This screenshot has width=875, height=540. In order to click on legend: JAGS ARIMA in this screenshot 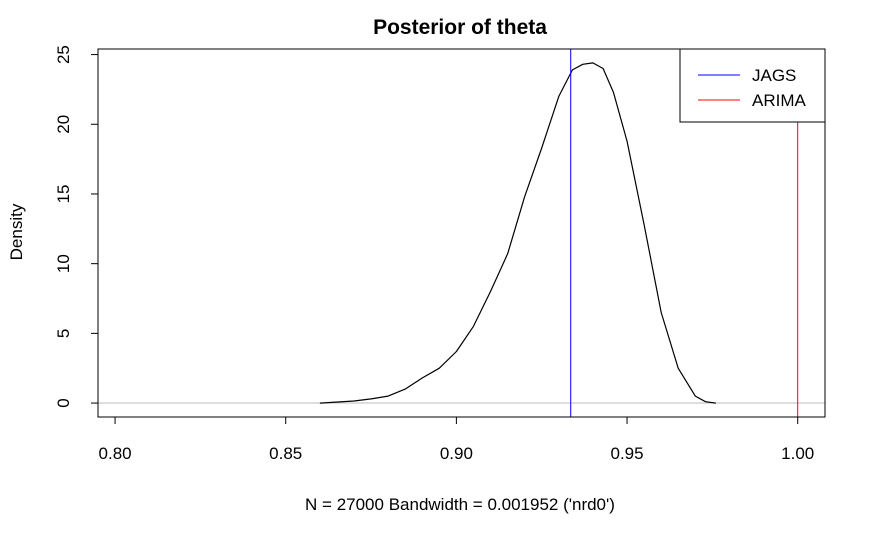, I will do `click(752, 85)`.